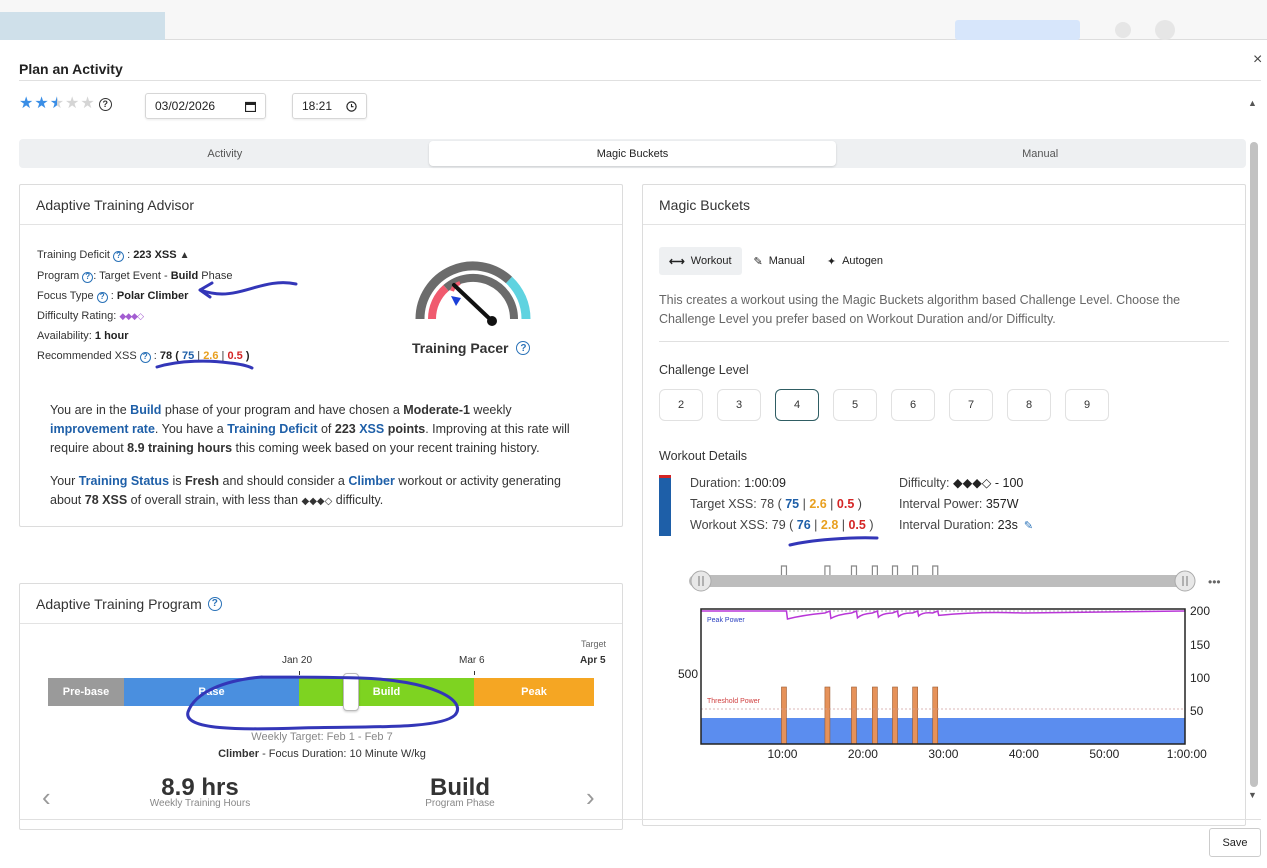 The height and width of the screenshot is (868, 1267). Describe the element at coordinates (1165, 30) in the screenshot. I see `background-avatar` at that location.